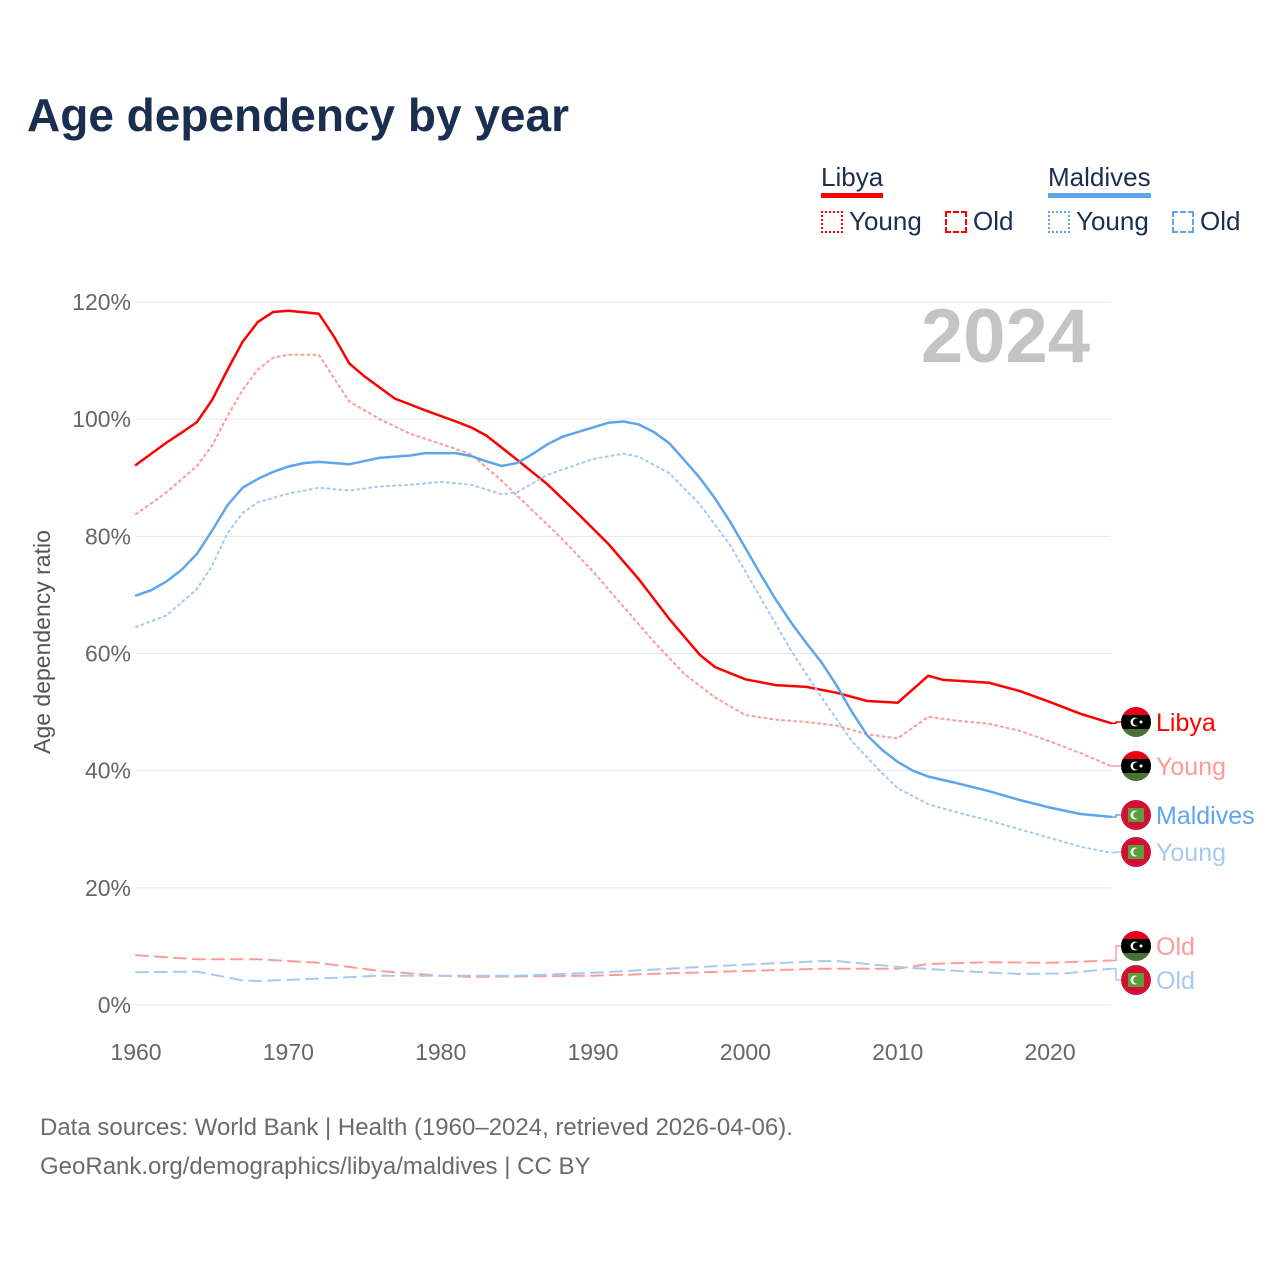 The image size is (1280, 1280). I want to click on page-title: Age dependency by year, so click(298, 115).